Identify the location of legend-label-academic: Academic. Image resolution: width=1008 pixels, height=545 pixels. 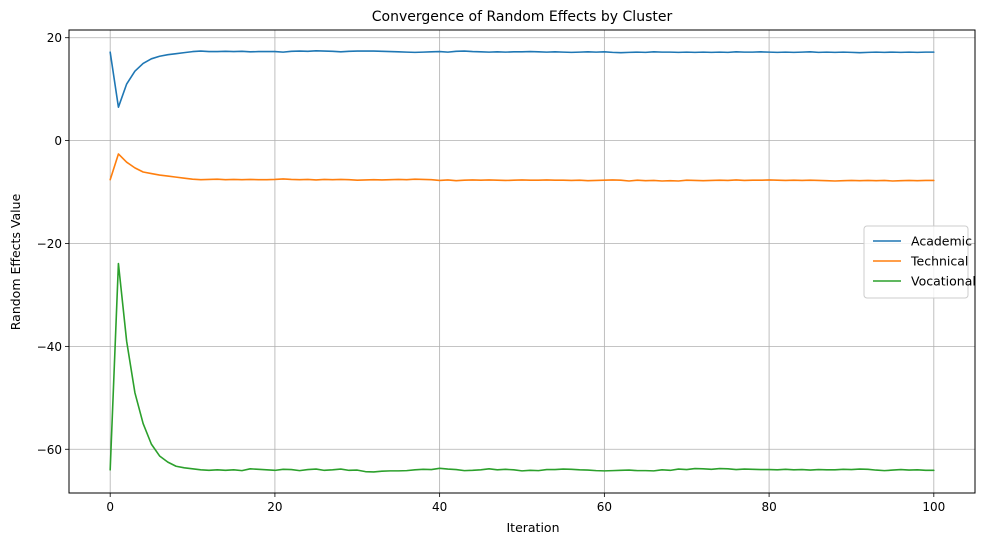
(941, 241).